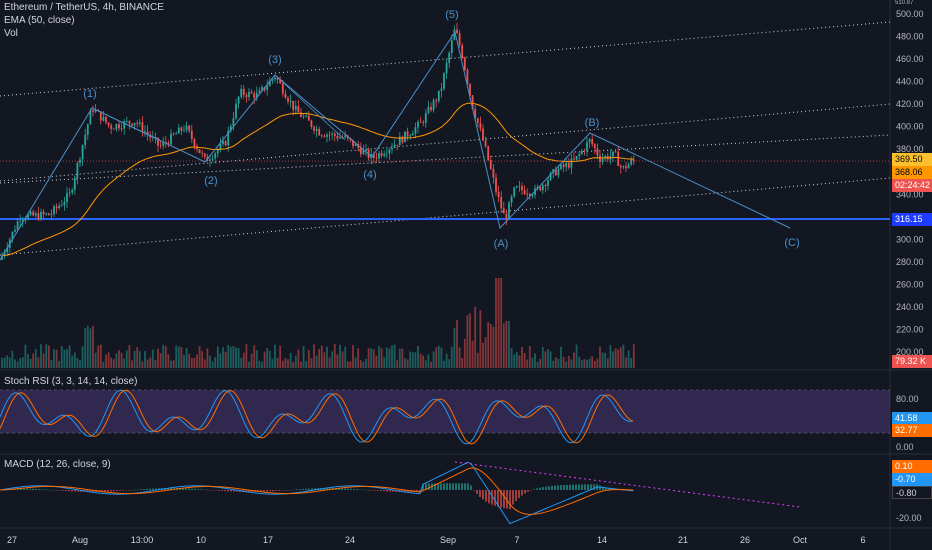 The height and width of the screenshot is (550, 932). I want to click on wave-label: (5), so click(451, 15).